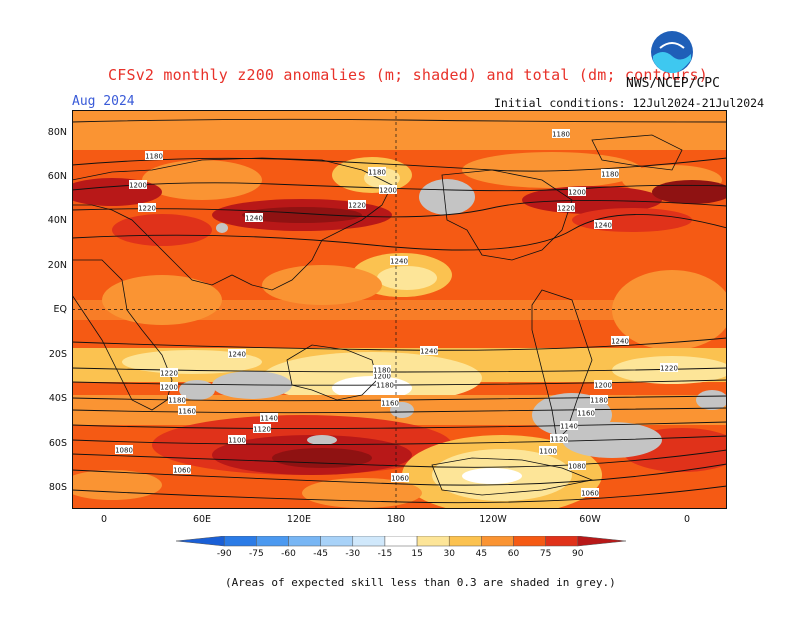  I want to click on lon-label: 60W, so click(590, 519).